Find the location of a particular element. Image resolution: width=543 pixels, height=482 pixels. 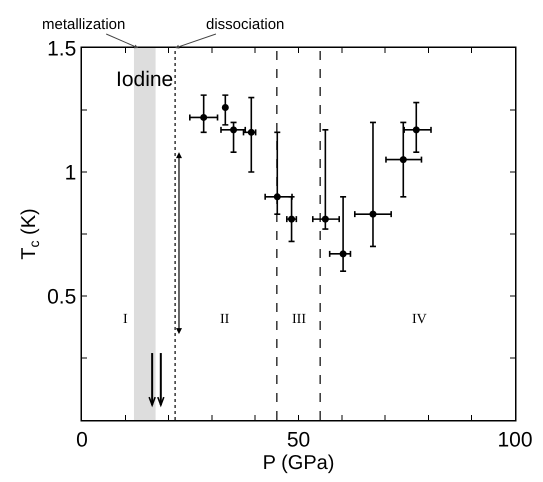

annotation: IV is located at coordinates (419, 319).